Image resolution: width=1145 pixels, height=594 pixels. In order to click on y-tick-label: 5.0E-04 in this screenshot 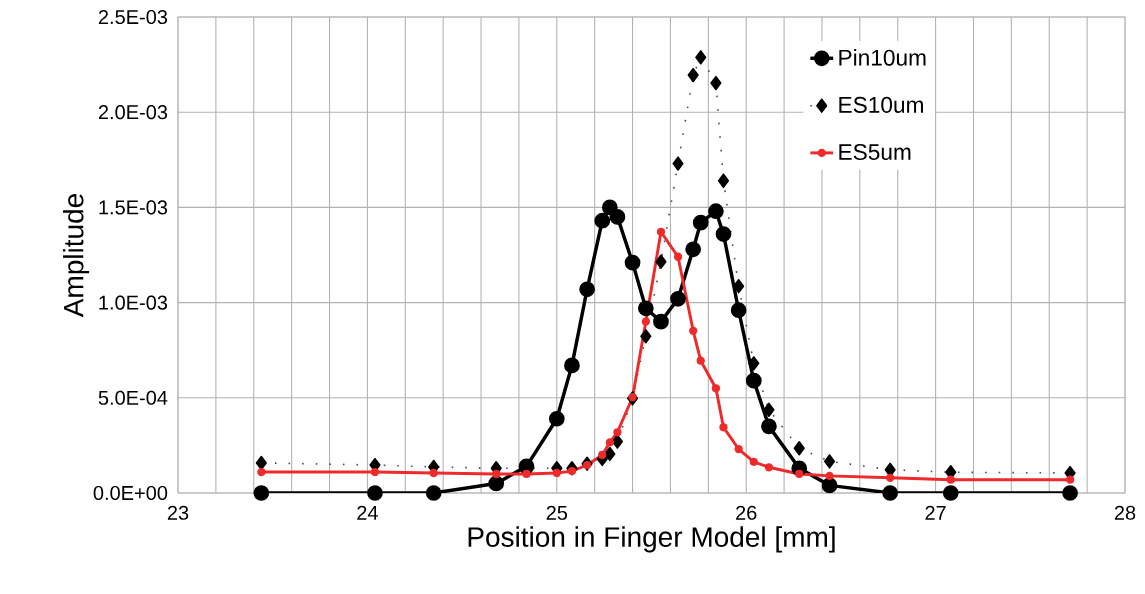, I will do `click(133, 397)`.